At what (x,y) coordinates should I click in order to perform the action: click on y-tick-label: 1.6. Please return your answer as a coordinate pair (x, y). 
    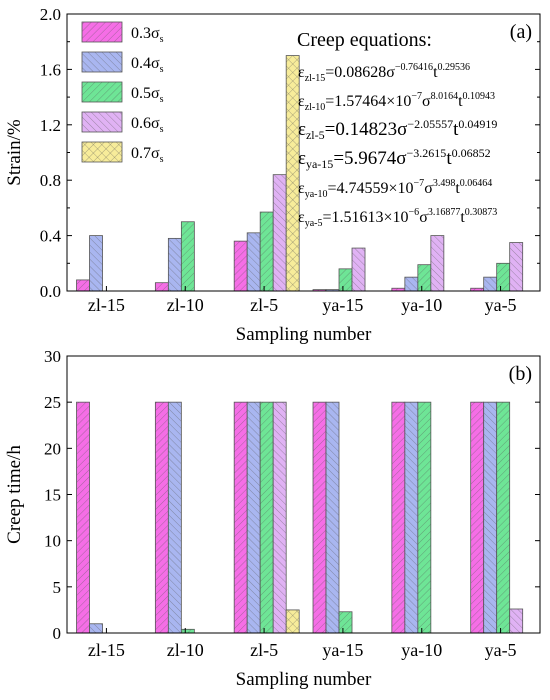
    Looking at the image, I should click on (50, 69).